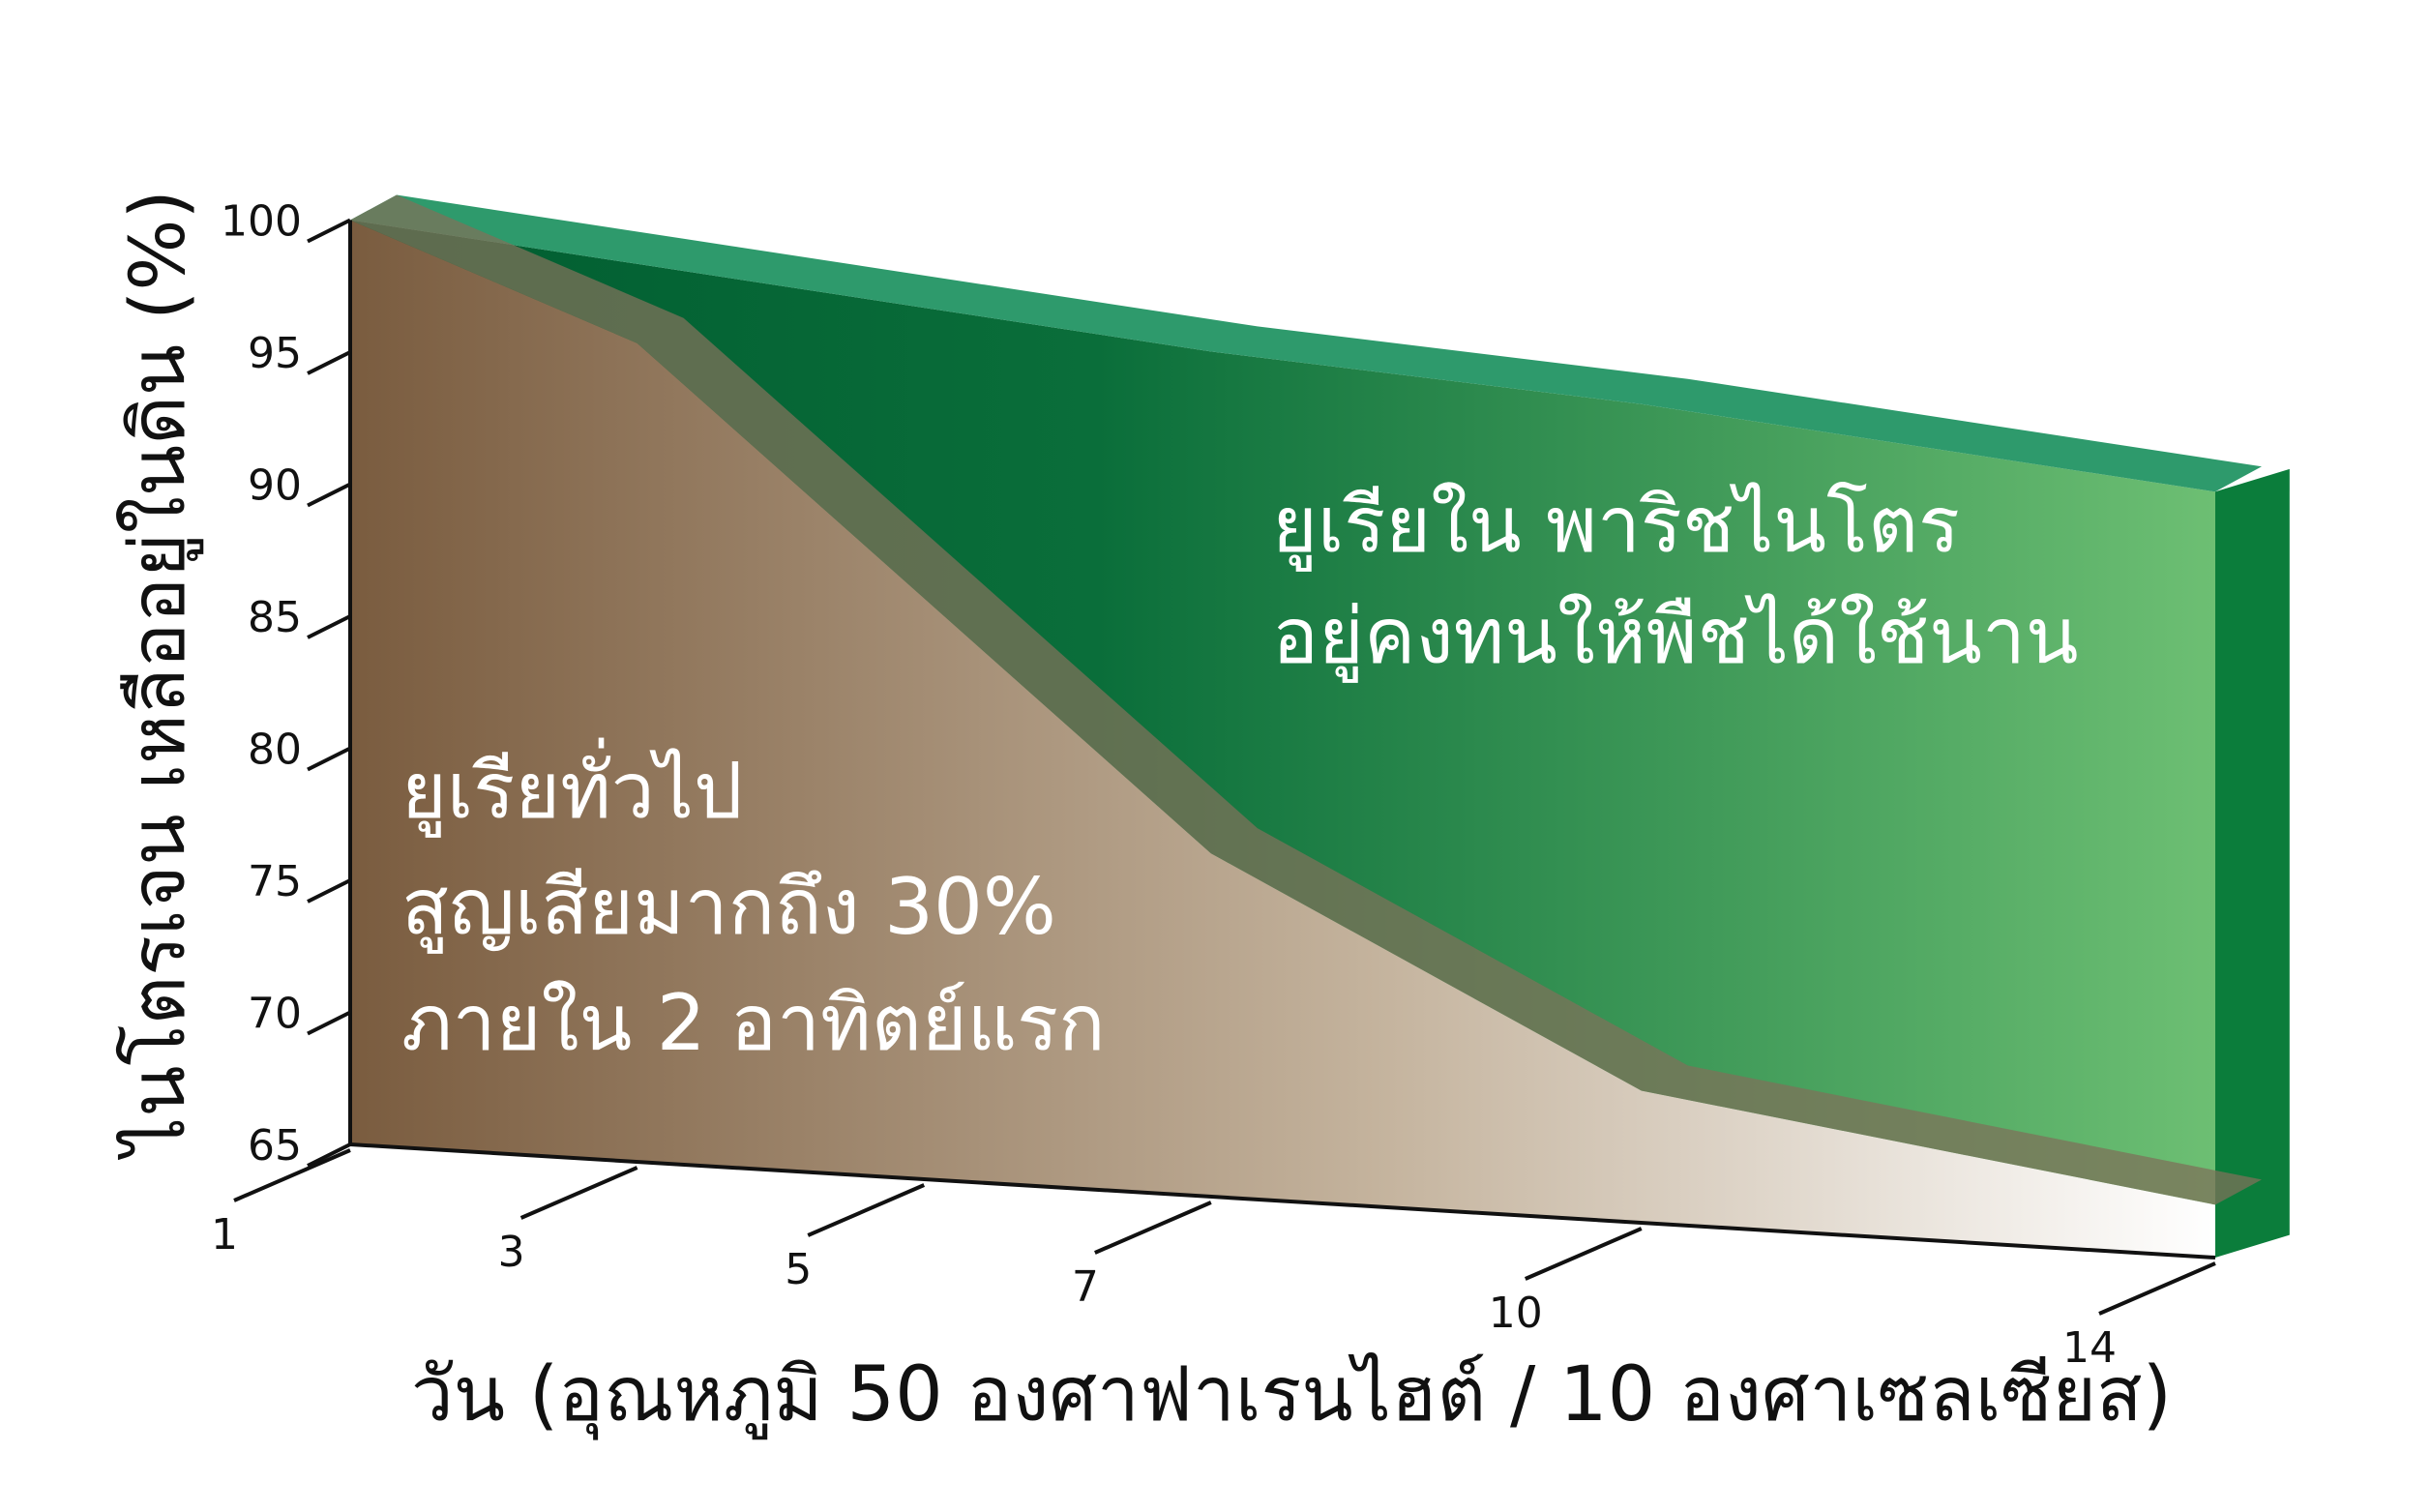  Describe the element at coordinates (1282, 1201) in the screenshot. I see `x-axis-line` at that location.